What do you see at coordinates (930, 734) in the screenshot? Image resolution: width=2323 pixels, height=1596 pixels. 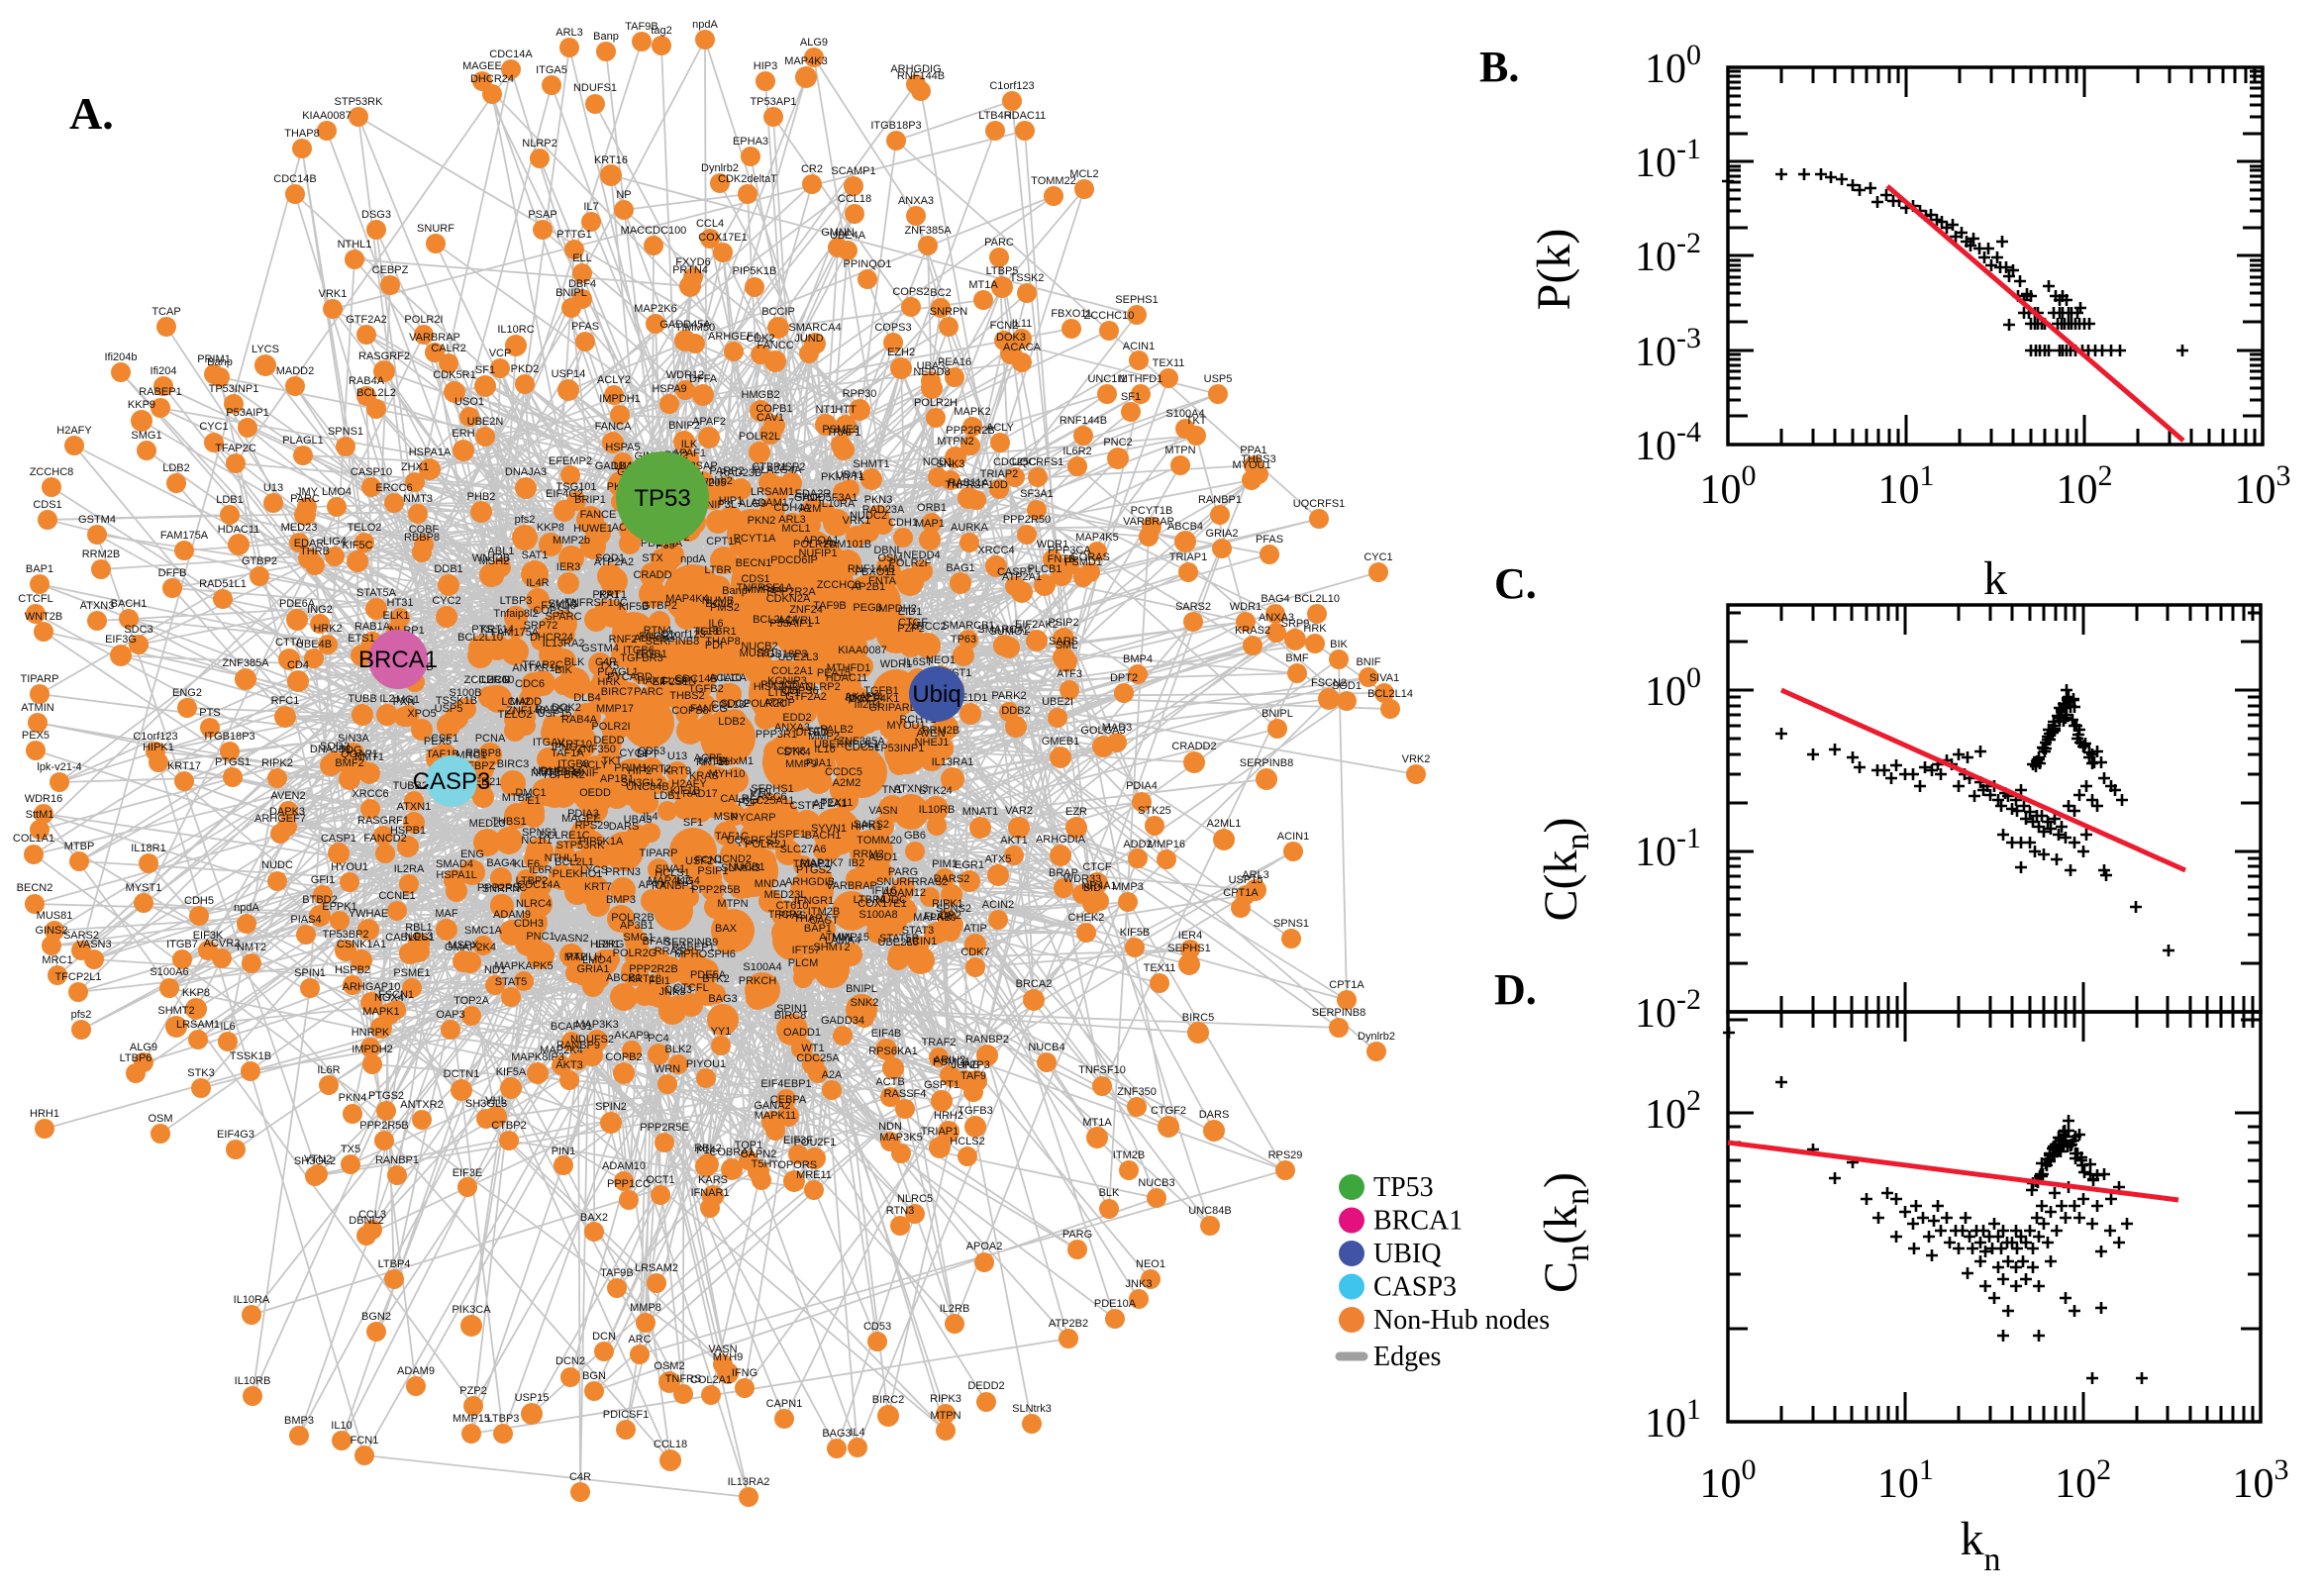 I see `svg-text: AVEN` at bounding box center [930, 734].